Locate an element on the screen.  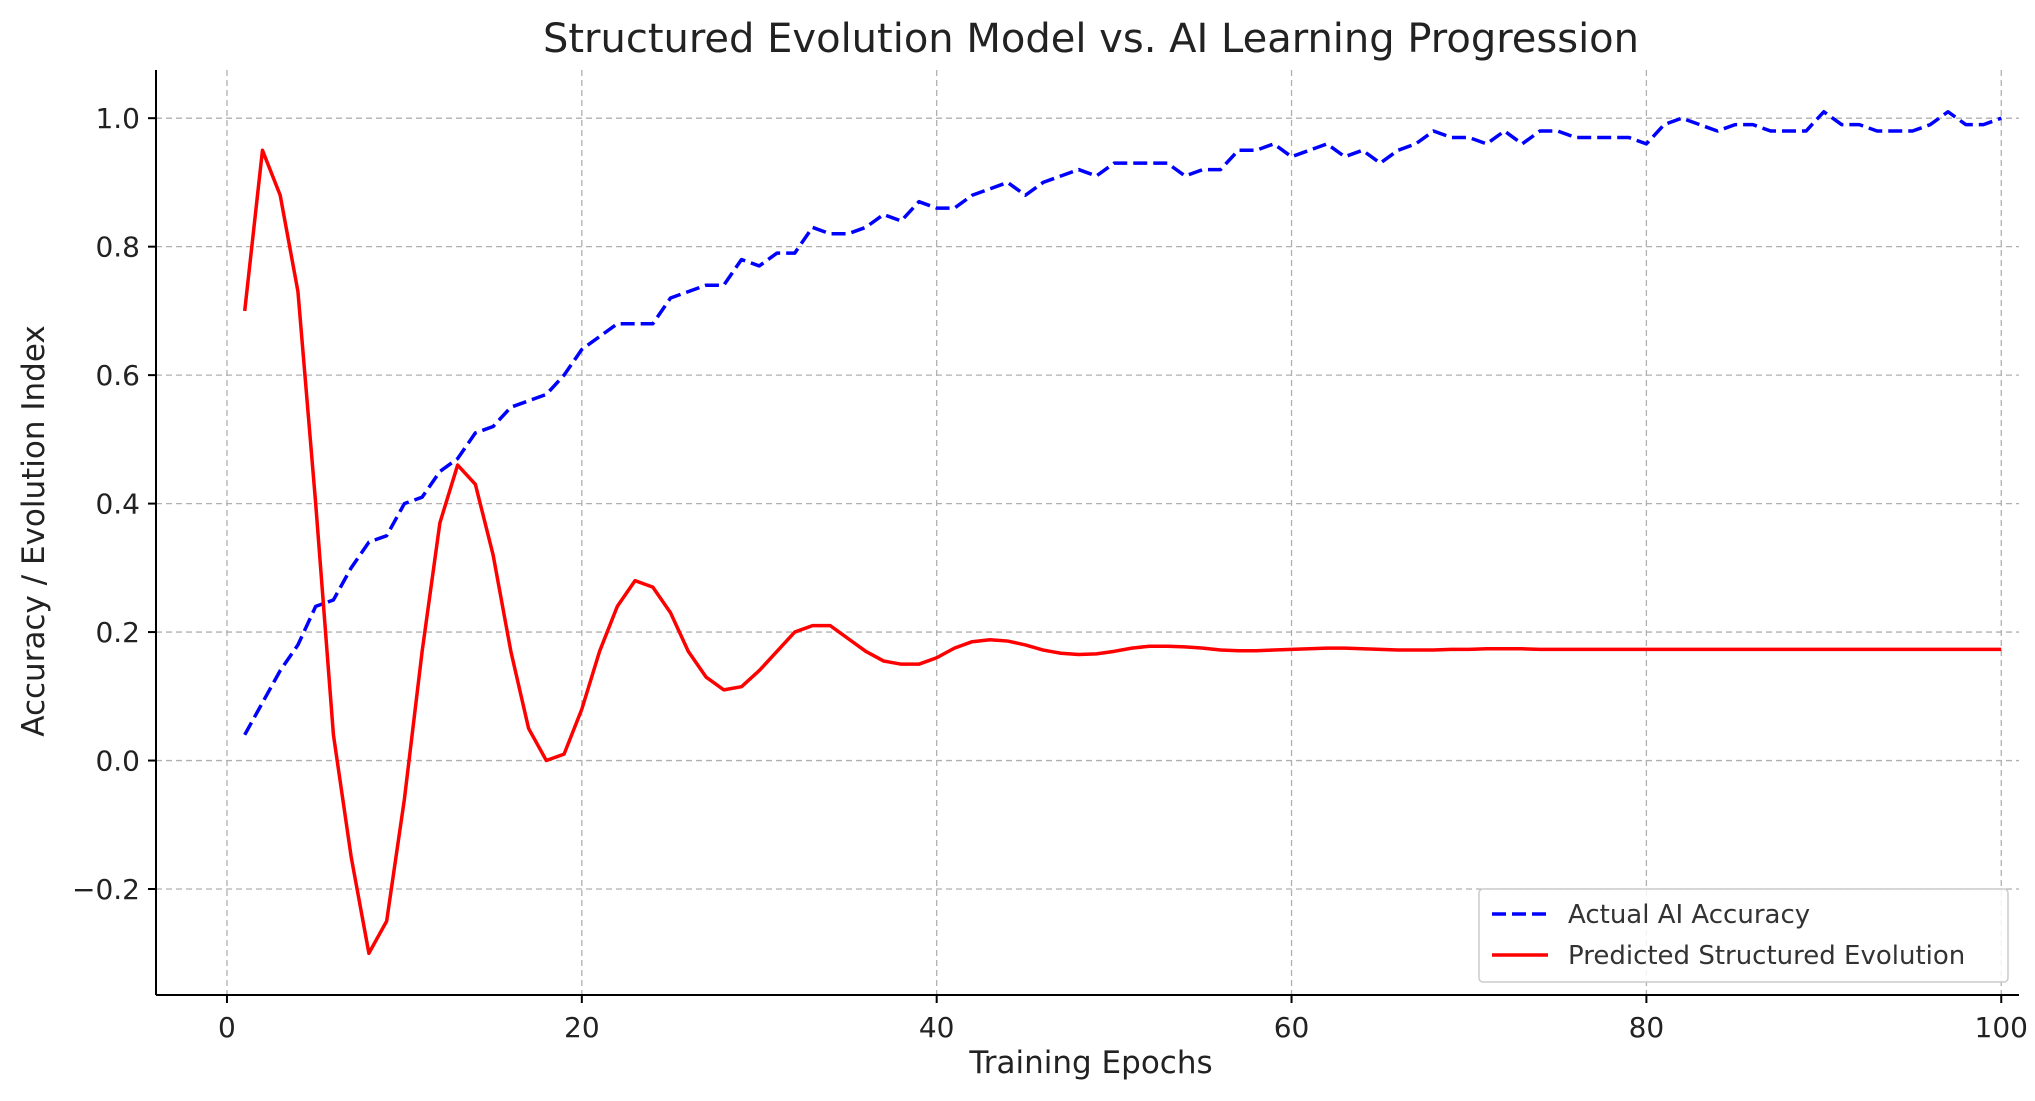
x-tick-label: 20 is located at coordinates (582, 1027).